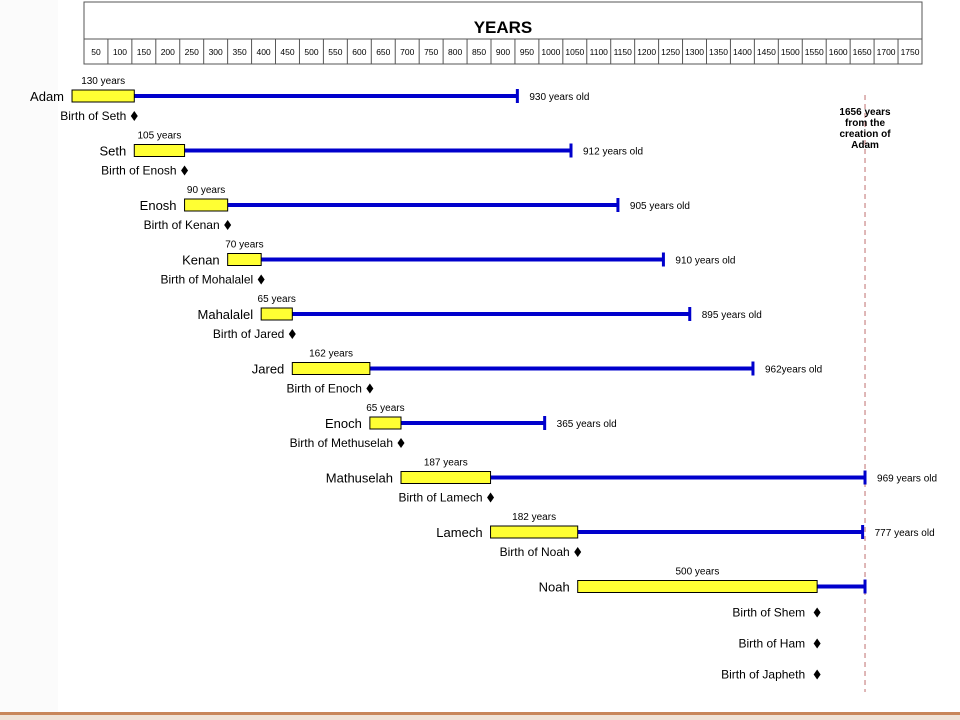 The height and width of the screenshot is (720, 960). I want to click on person-name: Lamech, so click(459, 532).